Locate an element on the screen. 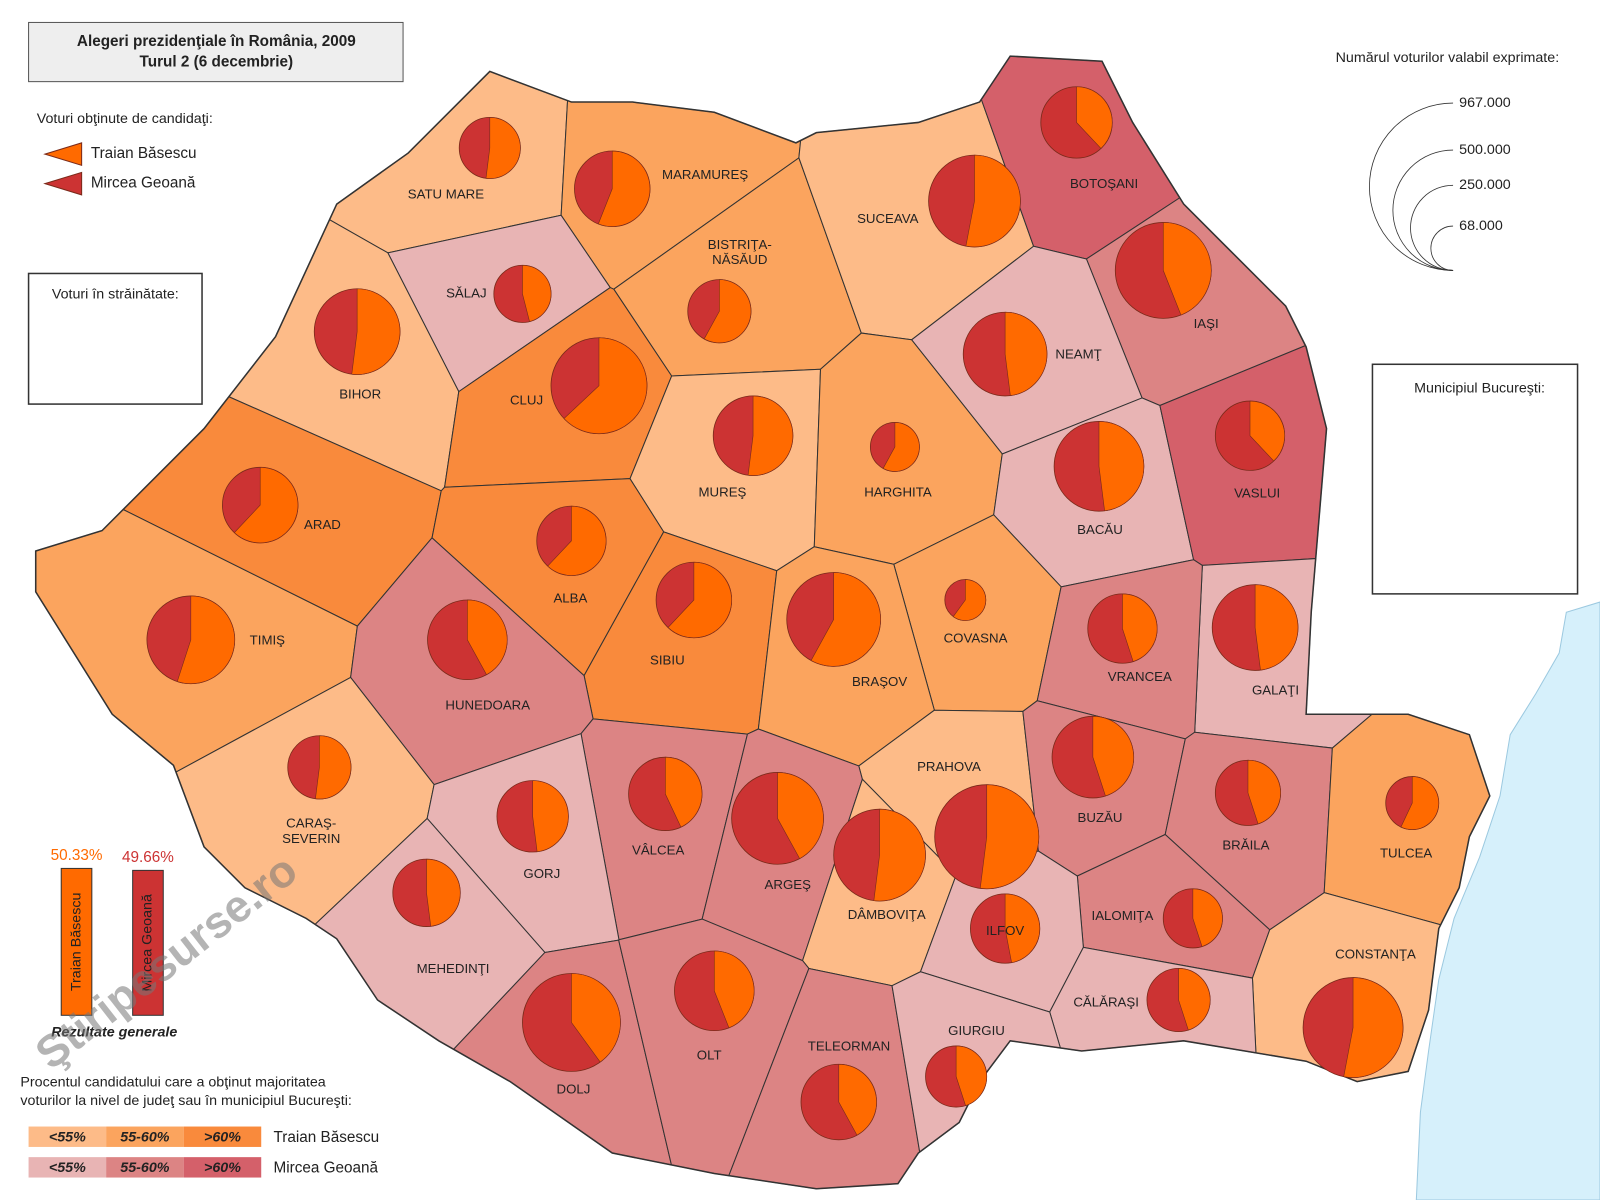  county-label: HUNEDOARA is located at coordinates (487, 705).